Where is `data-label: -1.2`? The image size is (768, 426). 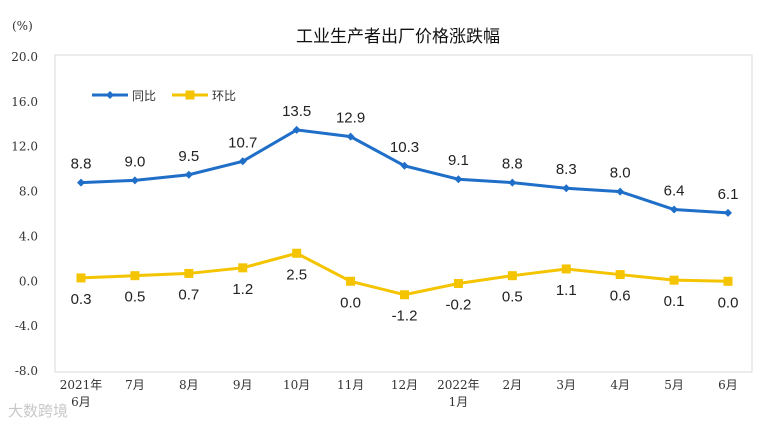 data-label: -1.2 is located at coordinates (405, 316).